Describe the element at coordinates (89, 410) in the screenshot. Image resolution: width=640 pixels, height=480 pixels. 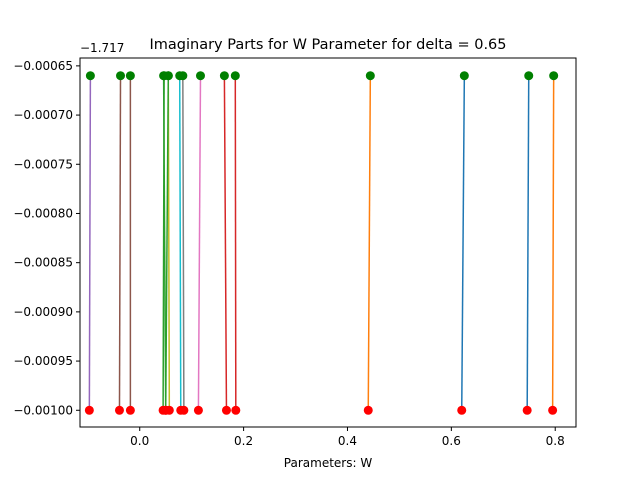
I see `series-5-bottom-point` at that location.